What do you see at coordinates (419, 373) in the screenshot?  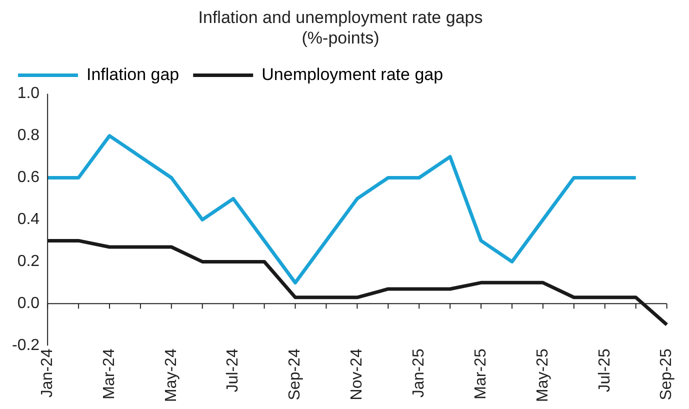 I see `x-tick-label: Jan-25` at bounding box center [419, 373].